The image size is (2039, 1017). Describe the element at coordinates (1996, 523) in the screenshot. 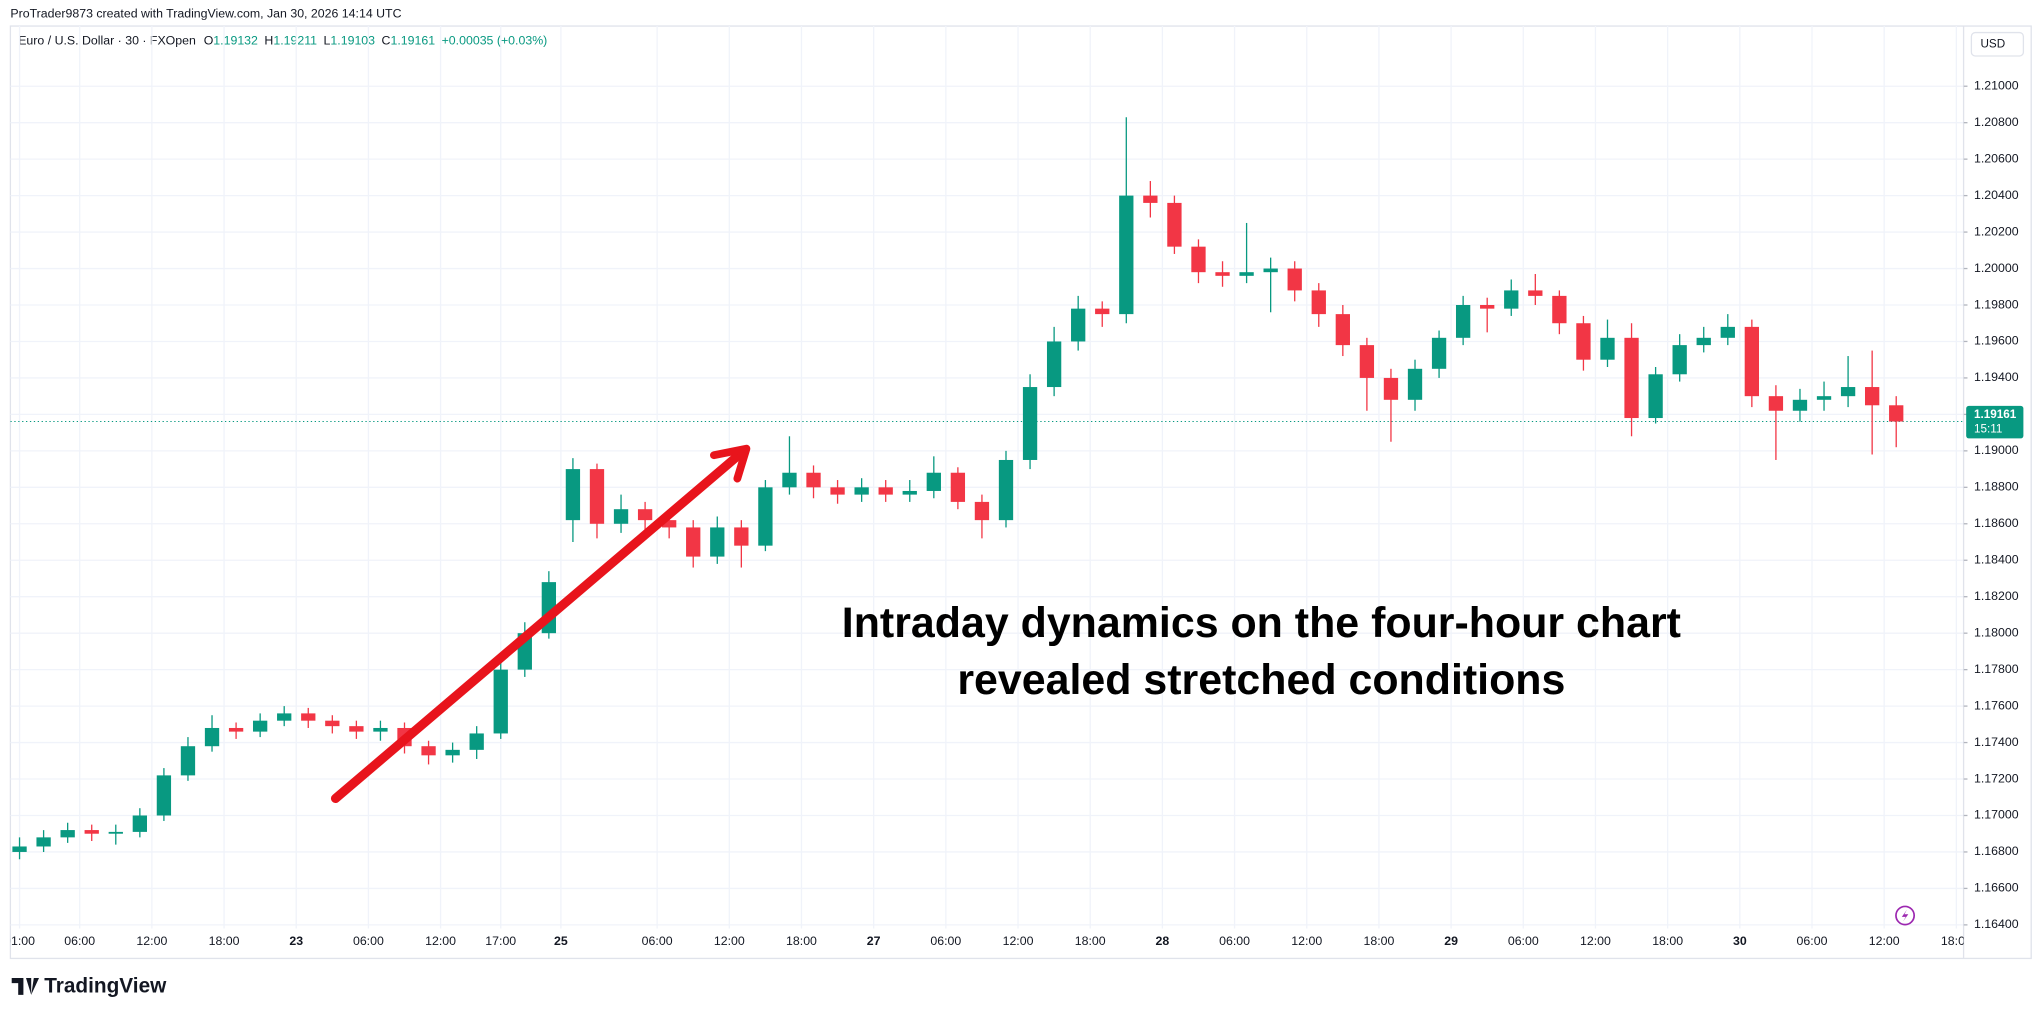

I see `y-tick-label: 1.18600` at that location.